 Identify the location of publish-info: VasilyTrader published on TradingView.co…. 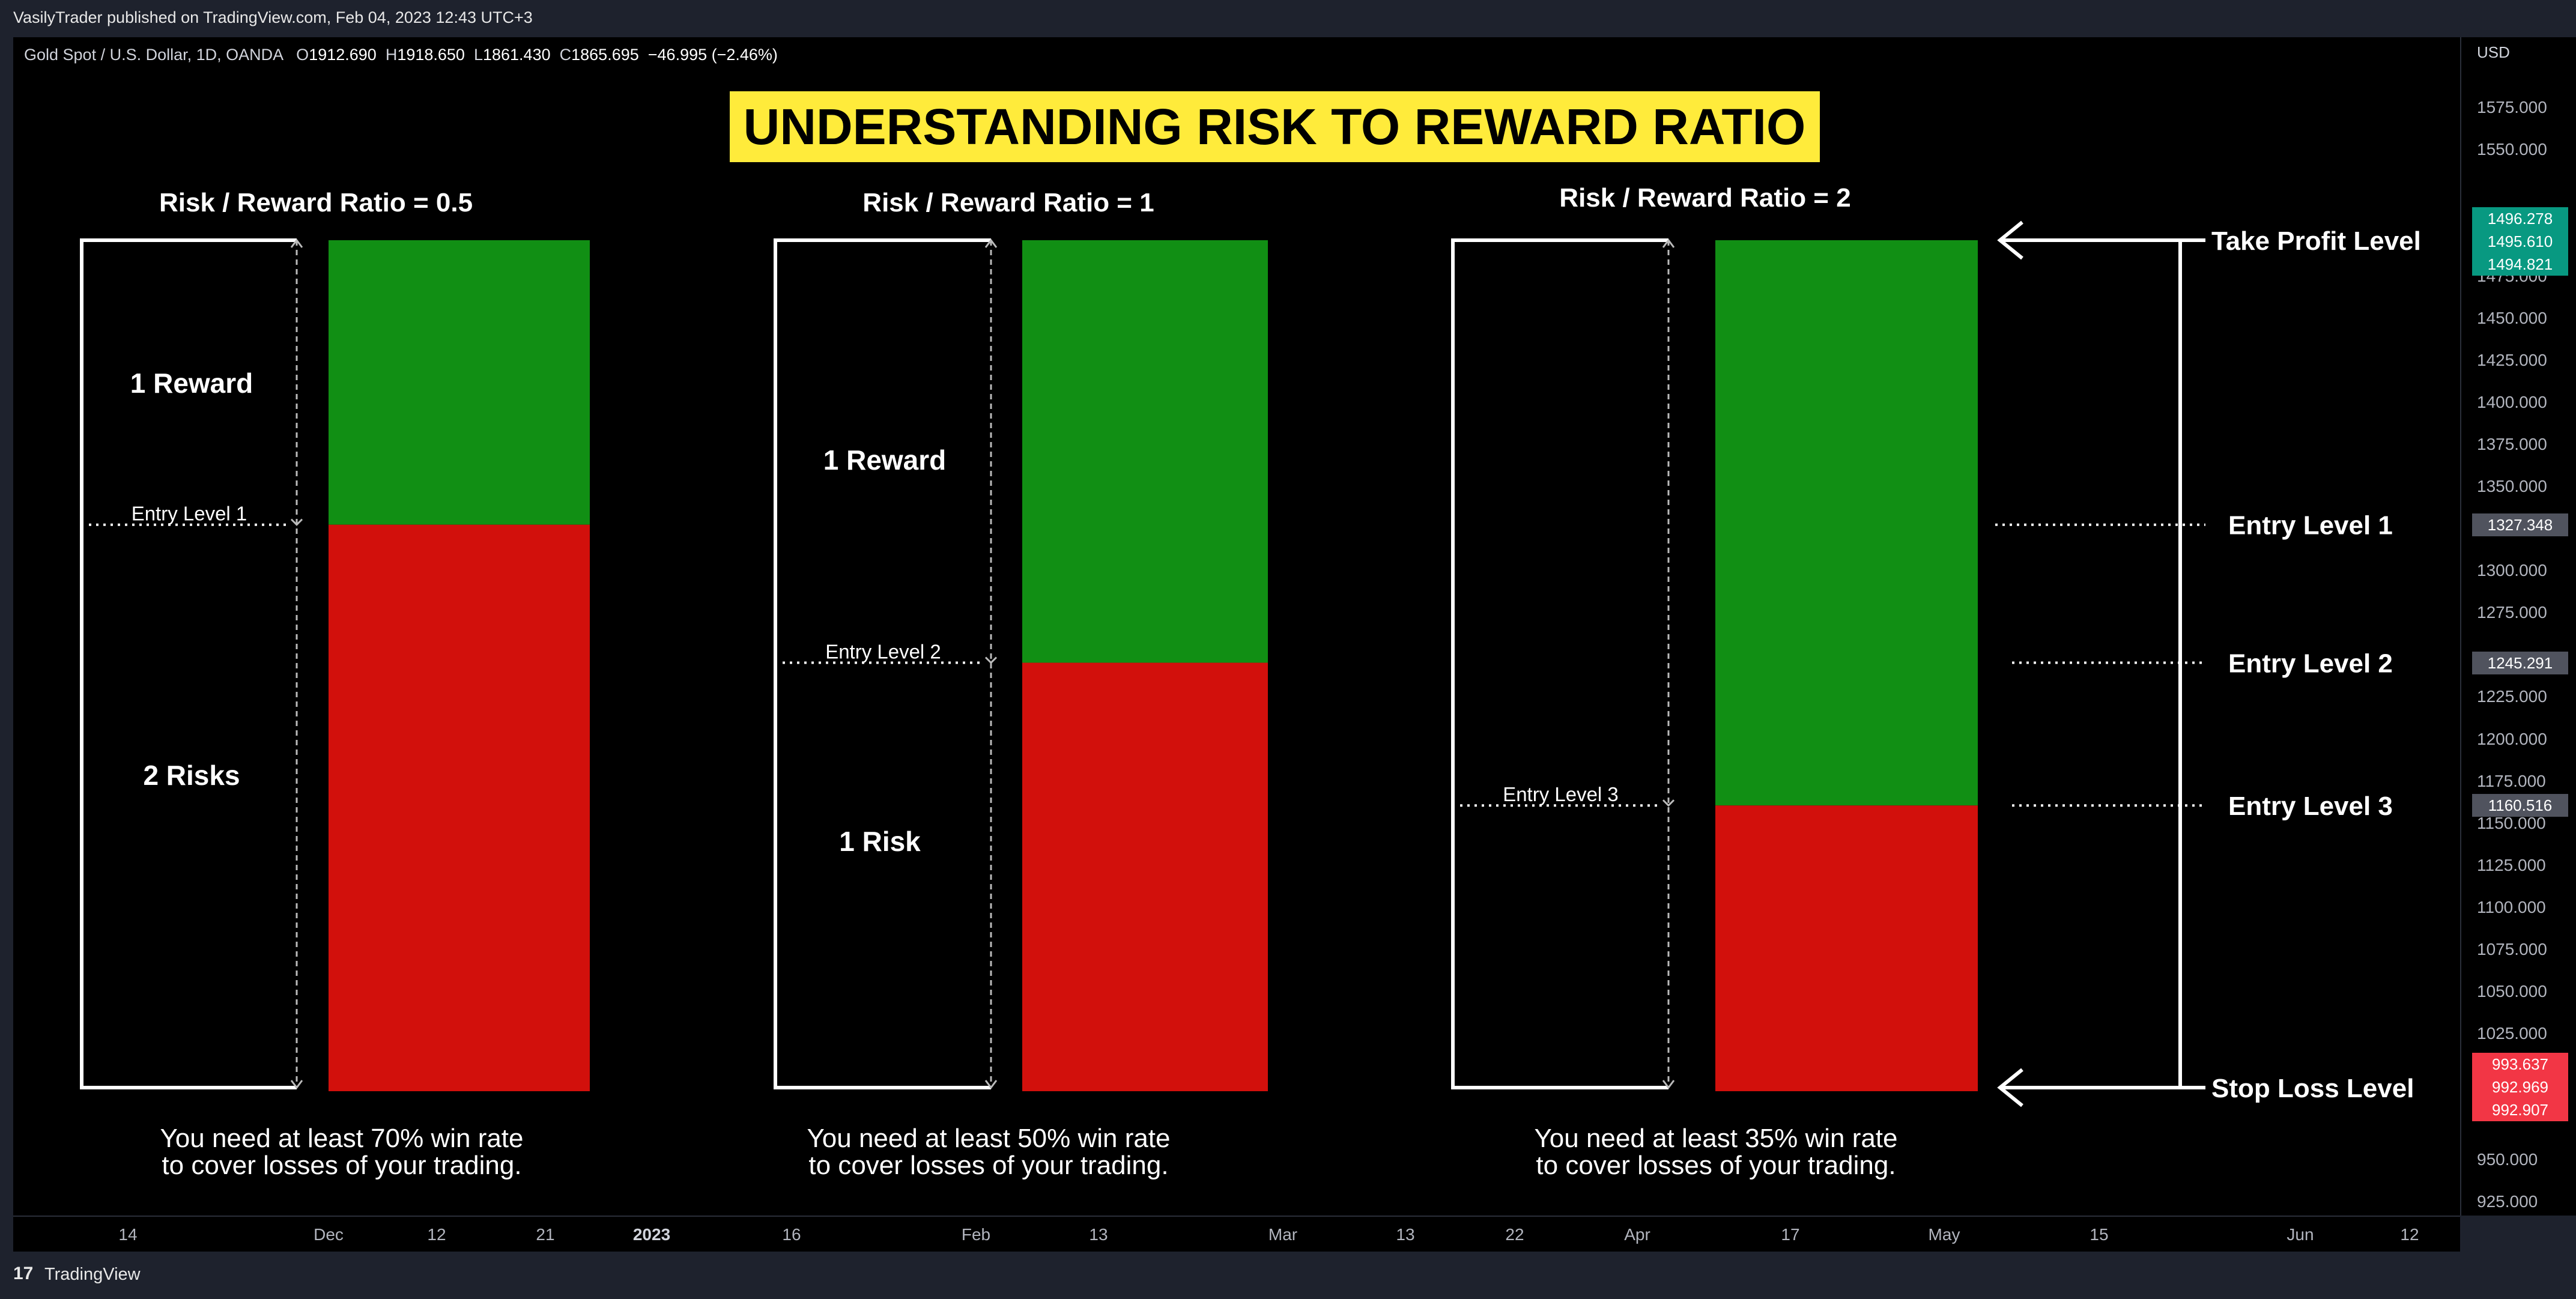
(273, 17).